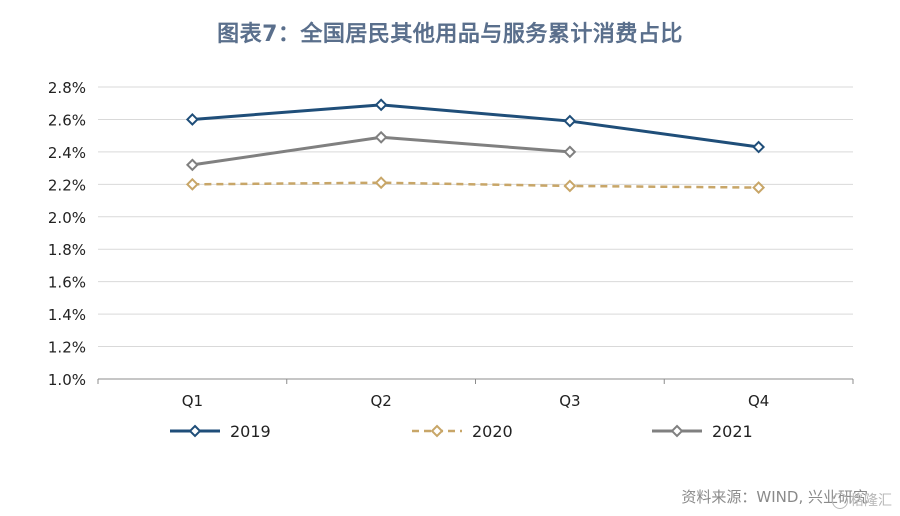  I want to click on legend-label: 2021, so click(732, 431).